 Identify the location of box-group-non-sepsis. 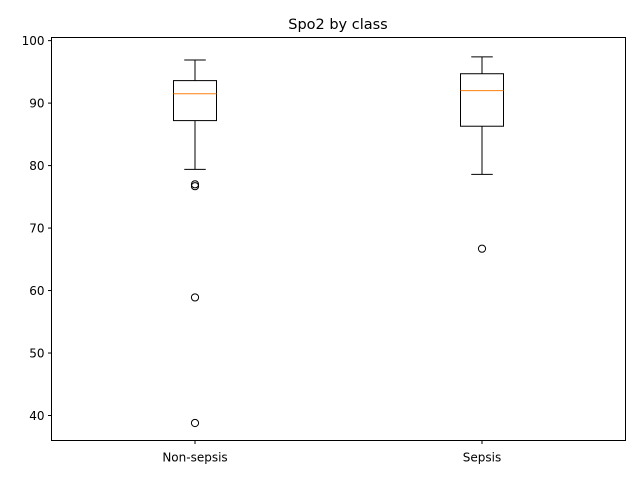
(195, 243).